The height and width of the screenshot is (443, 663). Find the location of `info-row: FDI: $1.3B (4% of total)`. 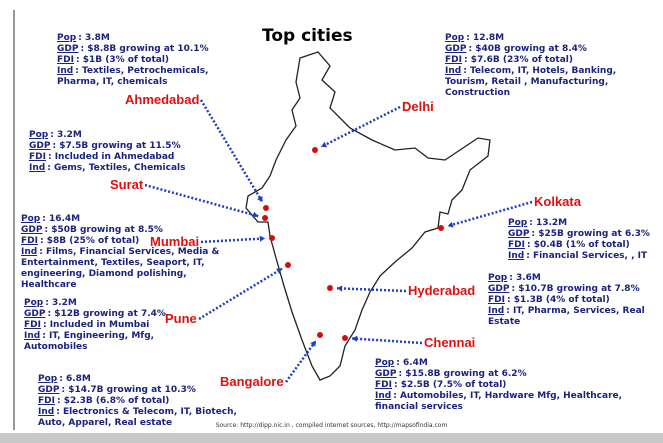

info-row: FDI: $1.3B (4% of total) is located at coordinates (549, 300).